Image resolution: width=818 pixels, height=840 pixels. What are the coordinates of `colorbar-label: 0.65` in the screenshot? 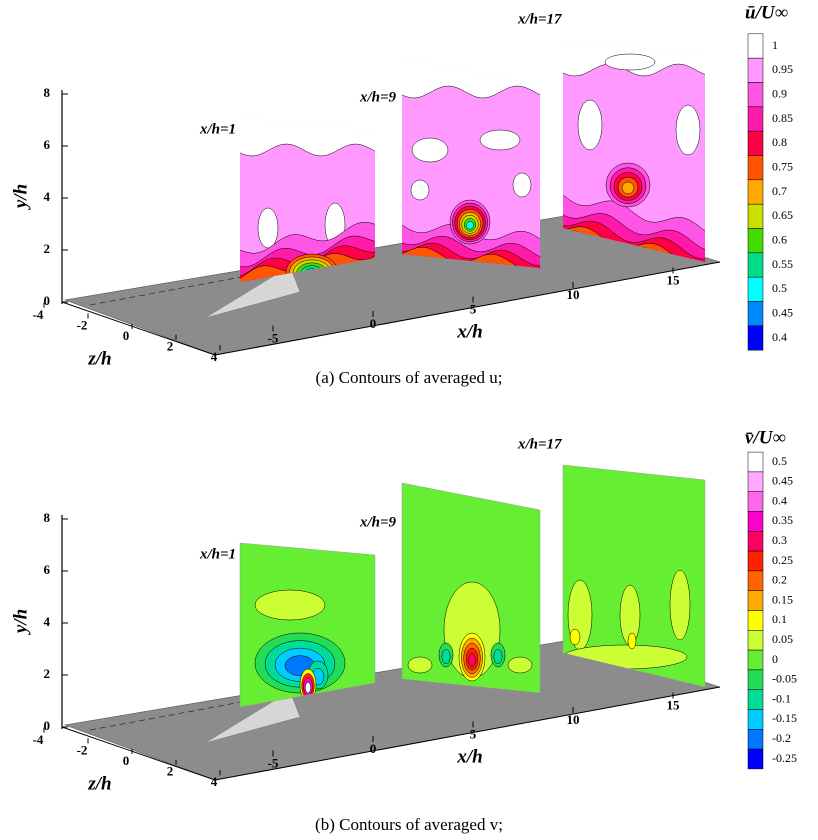 It's located at (782, 215).